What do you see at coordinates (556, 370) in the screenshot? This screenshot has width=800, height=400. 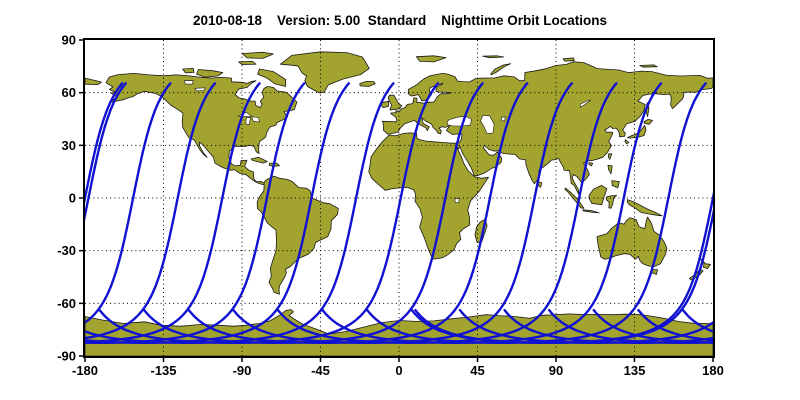 I see `x-tick-label: 90` at bounding box center [556, 370].